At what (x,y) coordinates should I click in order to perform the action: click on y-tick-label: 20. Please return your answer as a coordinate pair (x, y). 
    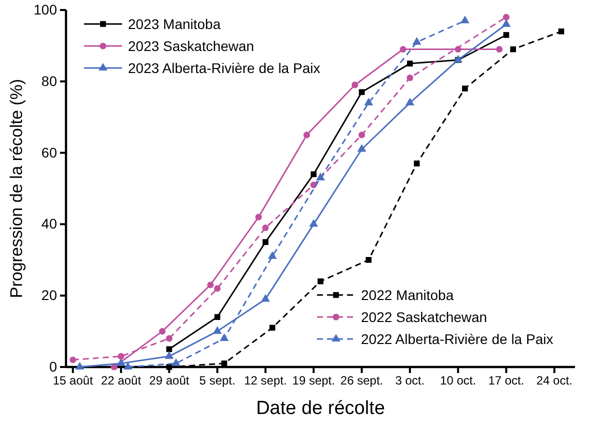
    Looking at the image, I should click on (49, 295).